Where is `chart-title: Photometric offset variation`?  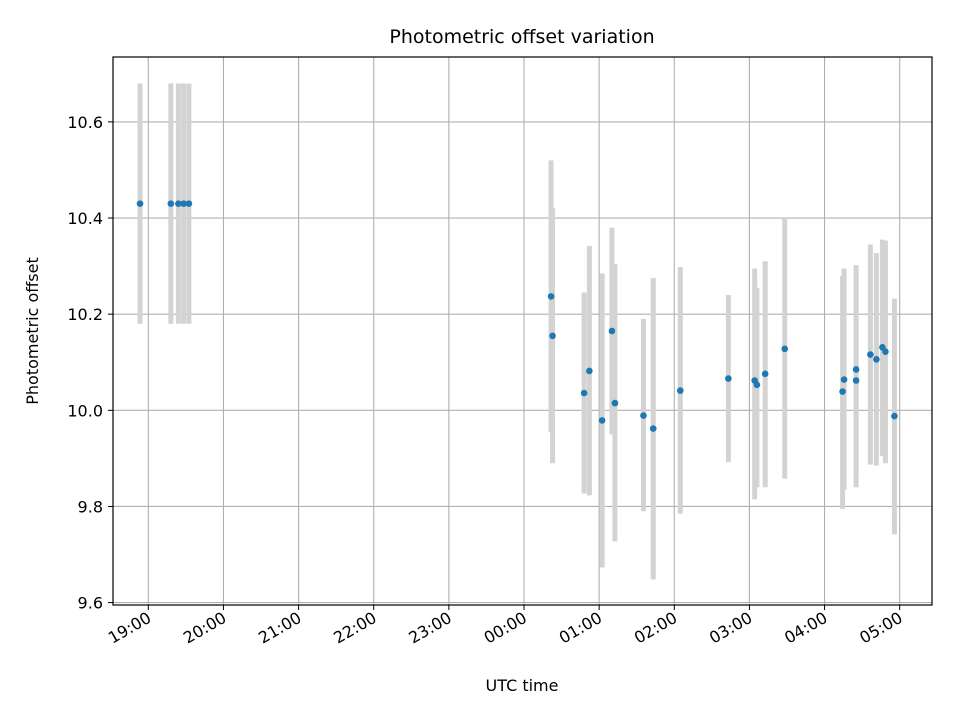 chart-title: Photometric offset variation is located at coordinates (521, 37).